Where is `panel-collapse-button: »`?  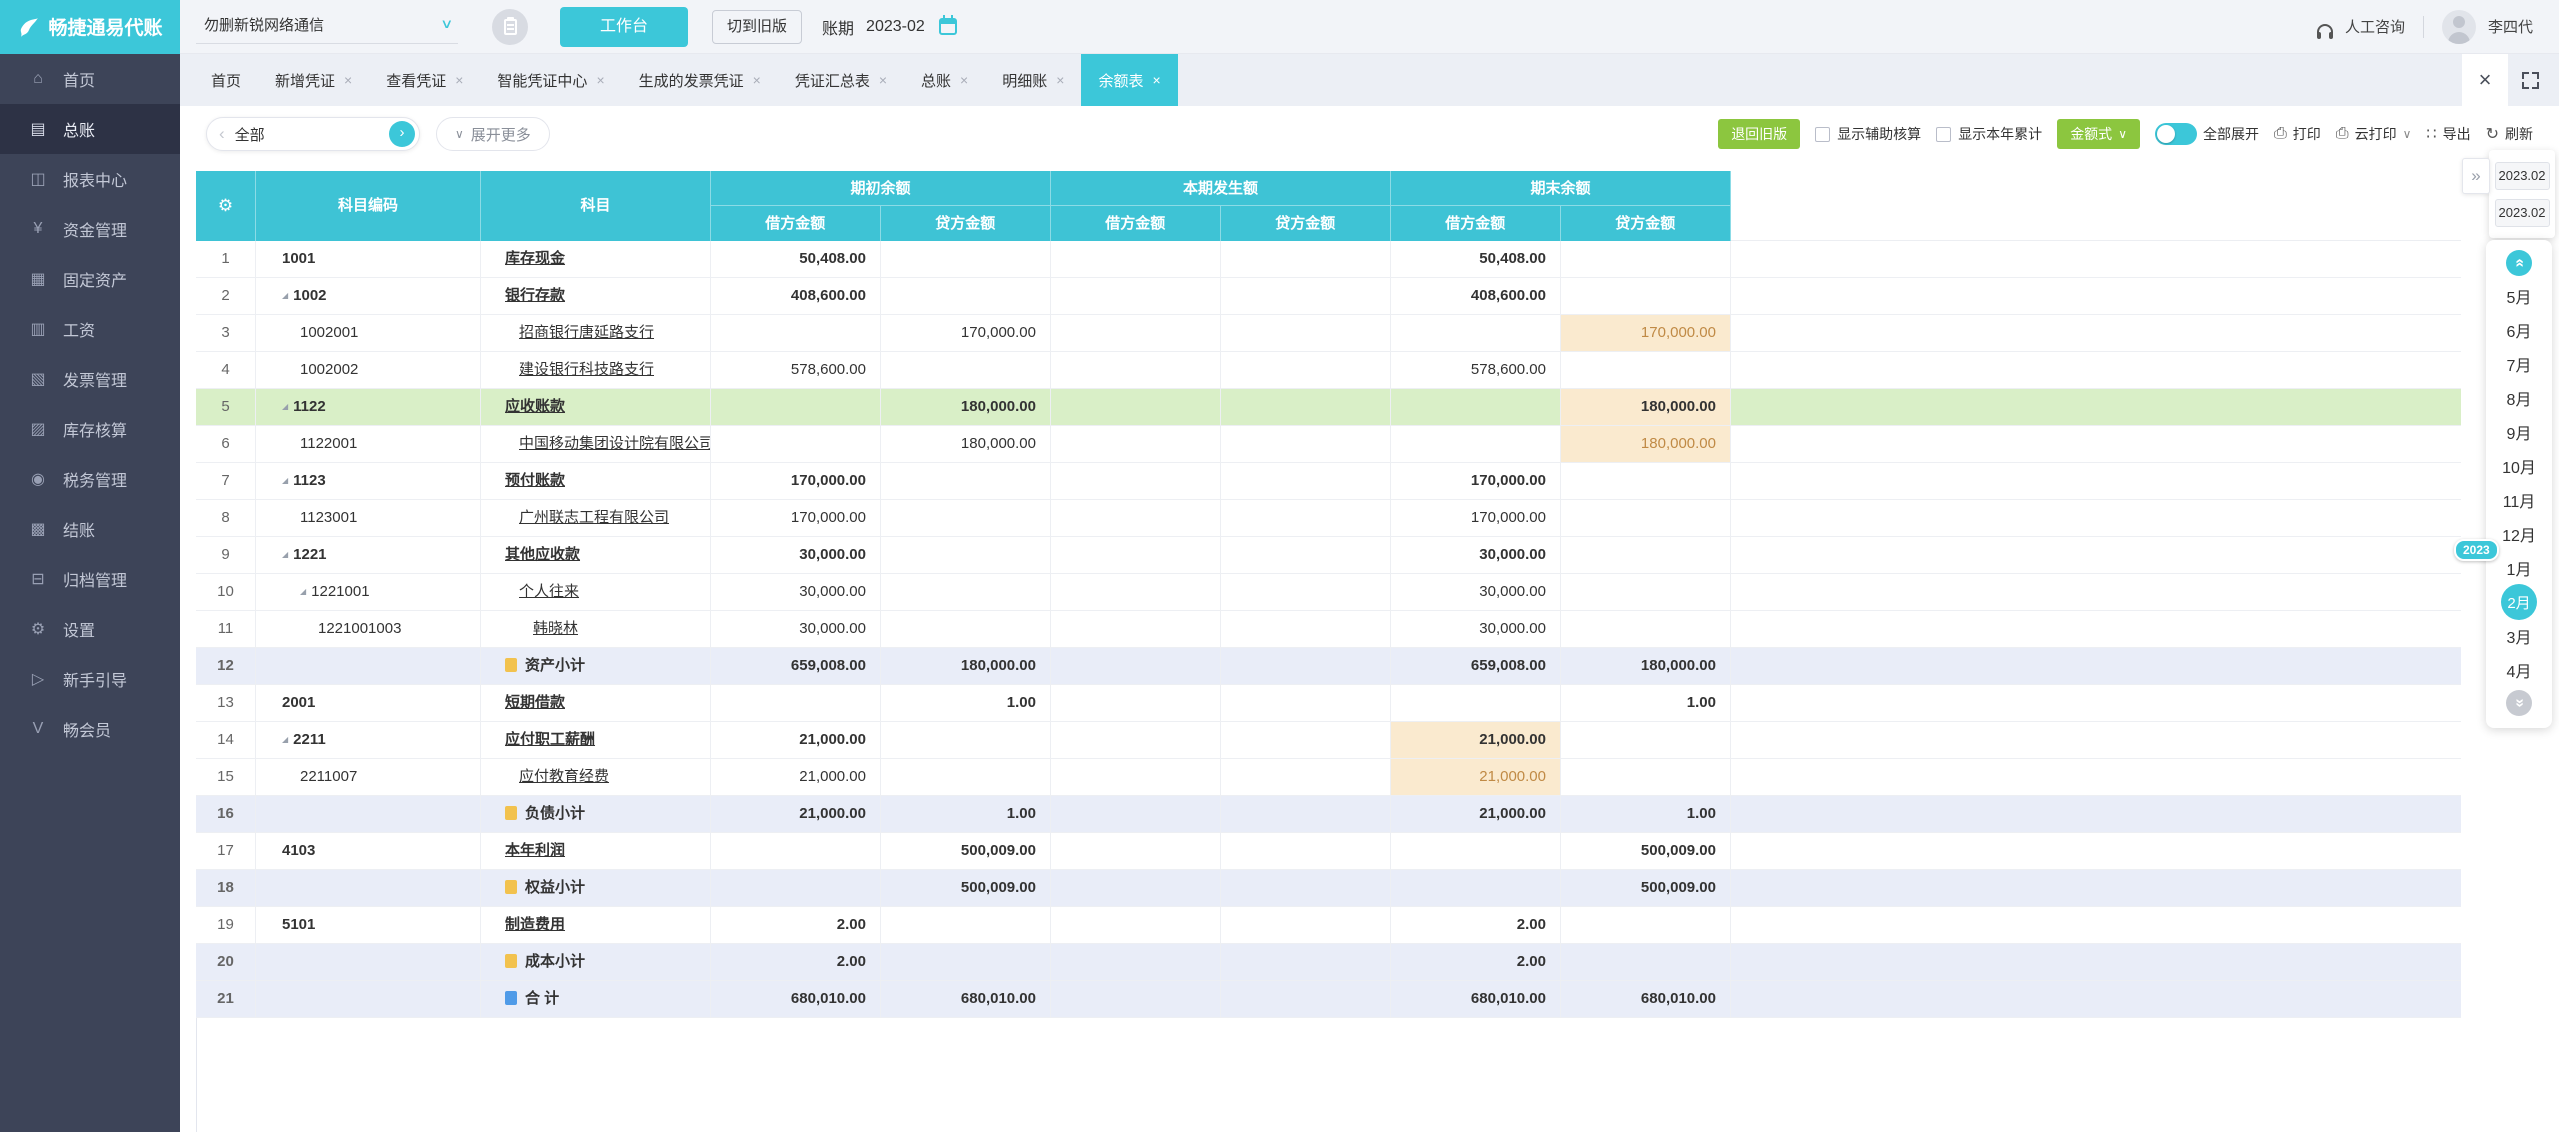
panel-collapse-button: » is located at coordinates (2476, 176).